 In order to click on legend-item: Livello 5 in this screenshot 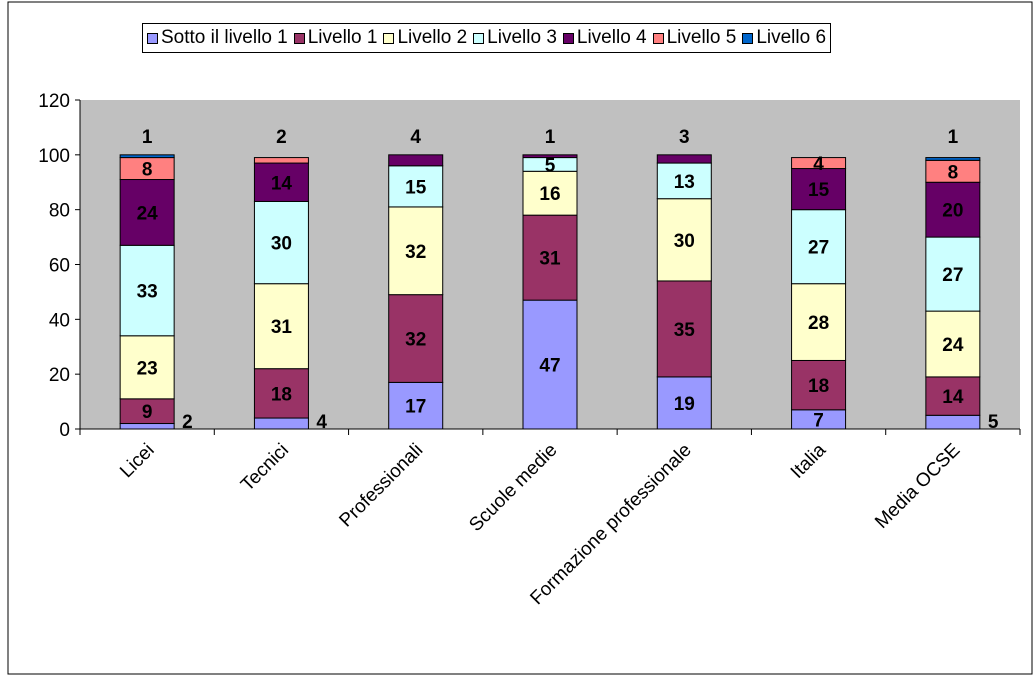, I will do `click(694, 38)`.